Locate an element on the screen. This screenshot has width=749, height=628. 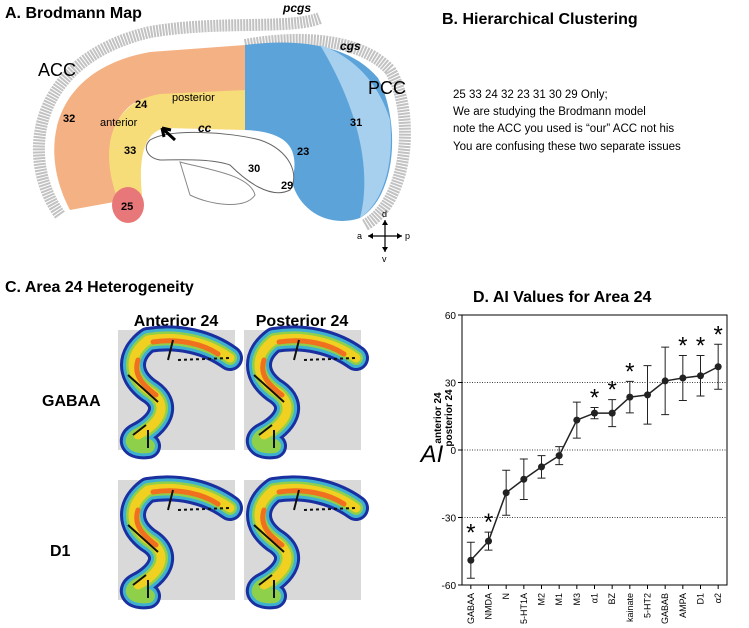
x-tick-label: D1 is located at coordinates (701, 599).